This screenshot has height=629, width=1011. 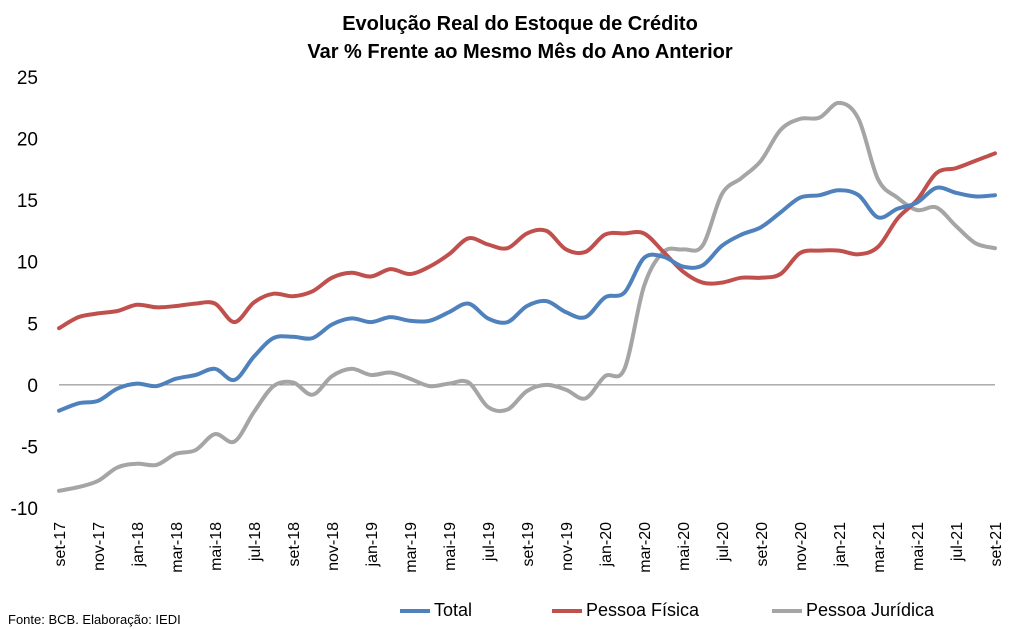 I want to click on x-tick-label: set-20, so click(x=762, y=544).